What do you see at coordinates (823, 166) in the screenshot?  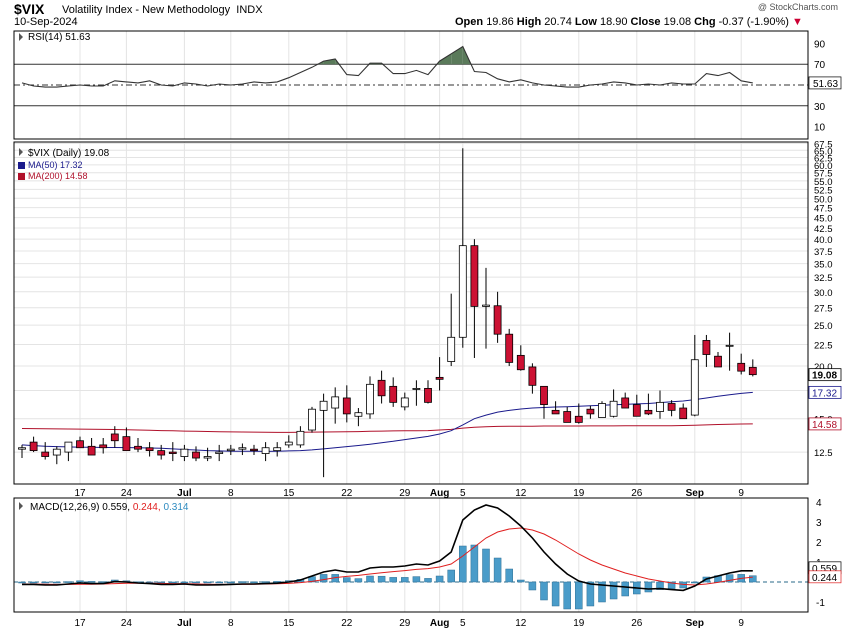 I see `price-ytick-label: 60.0` at bounding box center [823, 166].